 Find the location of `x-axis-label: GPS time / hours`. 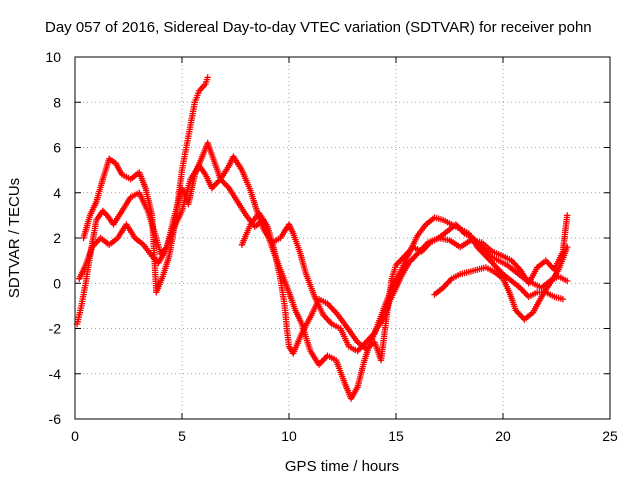

x-axis-label: GPS time / hours is located at coordinates (342, 466).